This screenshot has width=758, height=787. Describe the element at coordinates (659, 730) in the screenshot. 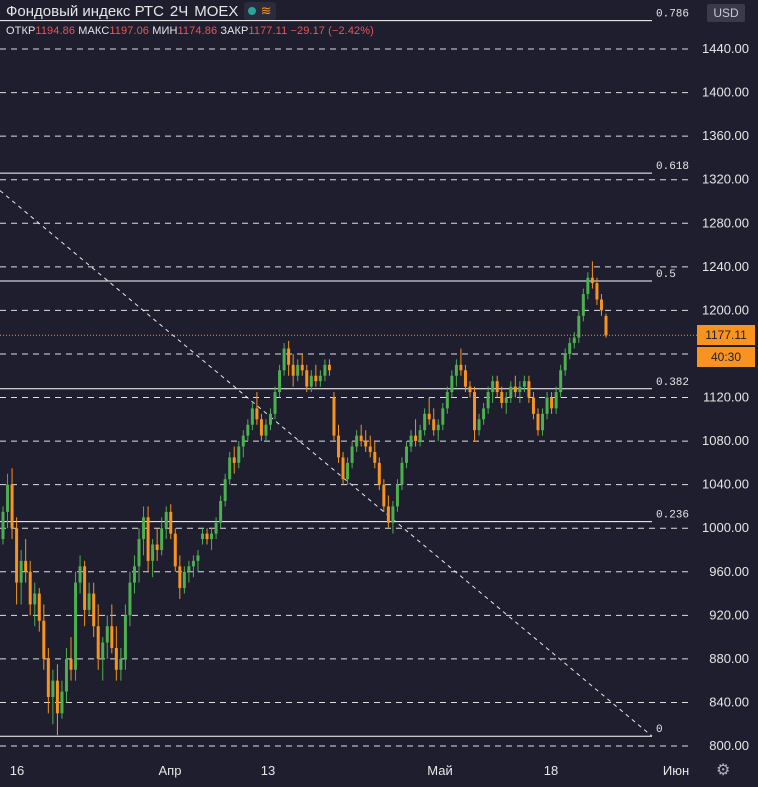

I see `fib-level-label: 0` at that location.